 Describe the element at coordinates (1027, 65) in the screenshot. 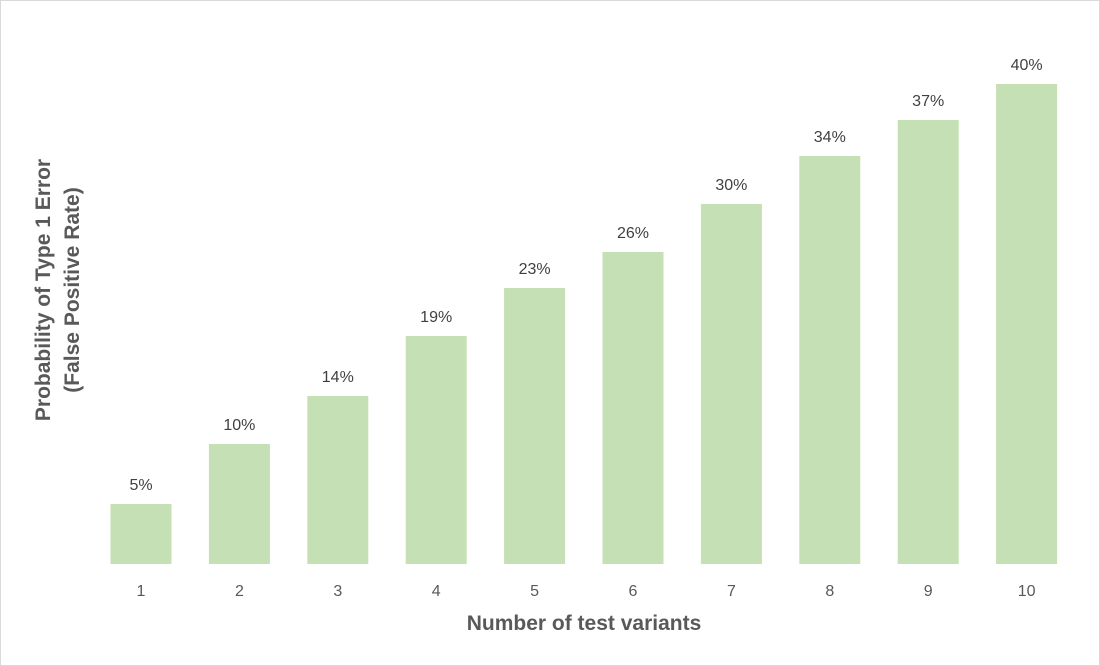

I see `data-label-10: 40%` at that location.